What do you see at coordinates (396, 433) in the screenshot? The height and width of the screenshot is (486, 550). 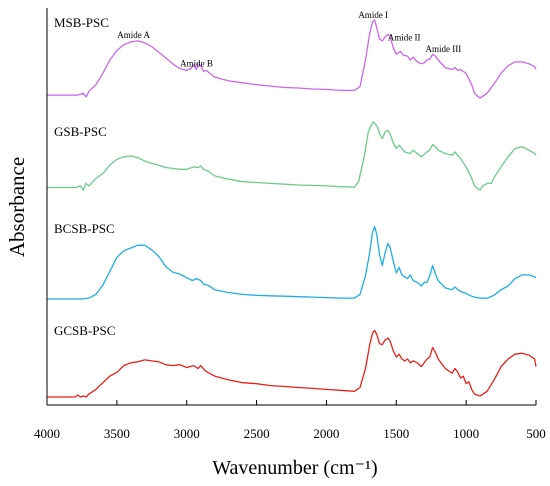 I see `x-tick-label: 1500` at bounding box center [396, 433].